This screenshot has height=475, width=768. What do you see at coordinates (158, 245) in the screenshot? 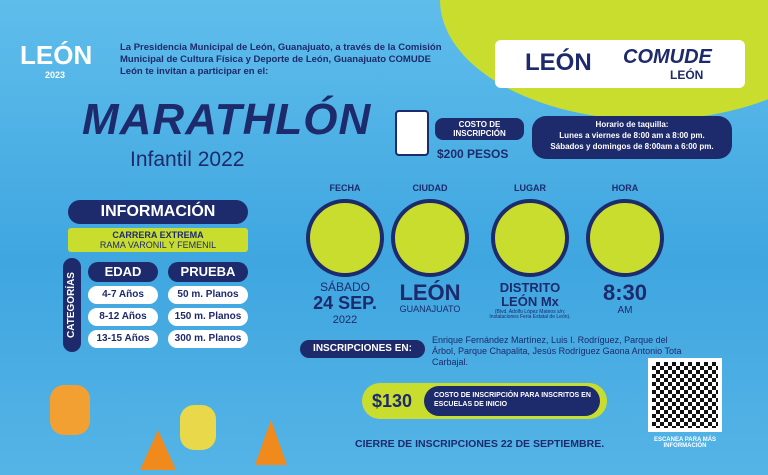
I see `branch: RAMA VARONIL Y FEMENIL` at bounding box center [158, 245].